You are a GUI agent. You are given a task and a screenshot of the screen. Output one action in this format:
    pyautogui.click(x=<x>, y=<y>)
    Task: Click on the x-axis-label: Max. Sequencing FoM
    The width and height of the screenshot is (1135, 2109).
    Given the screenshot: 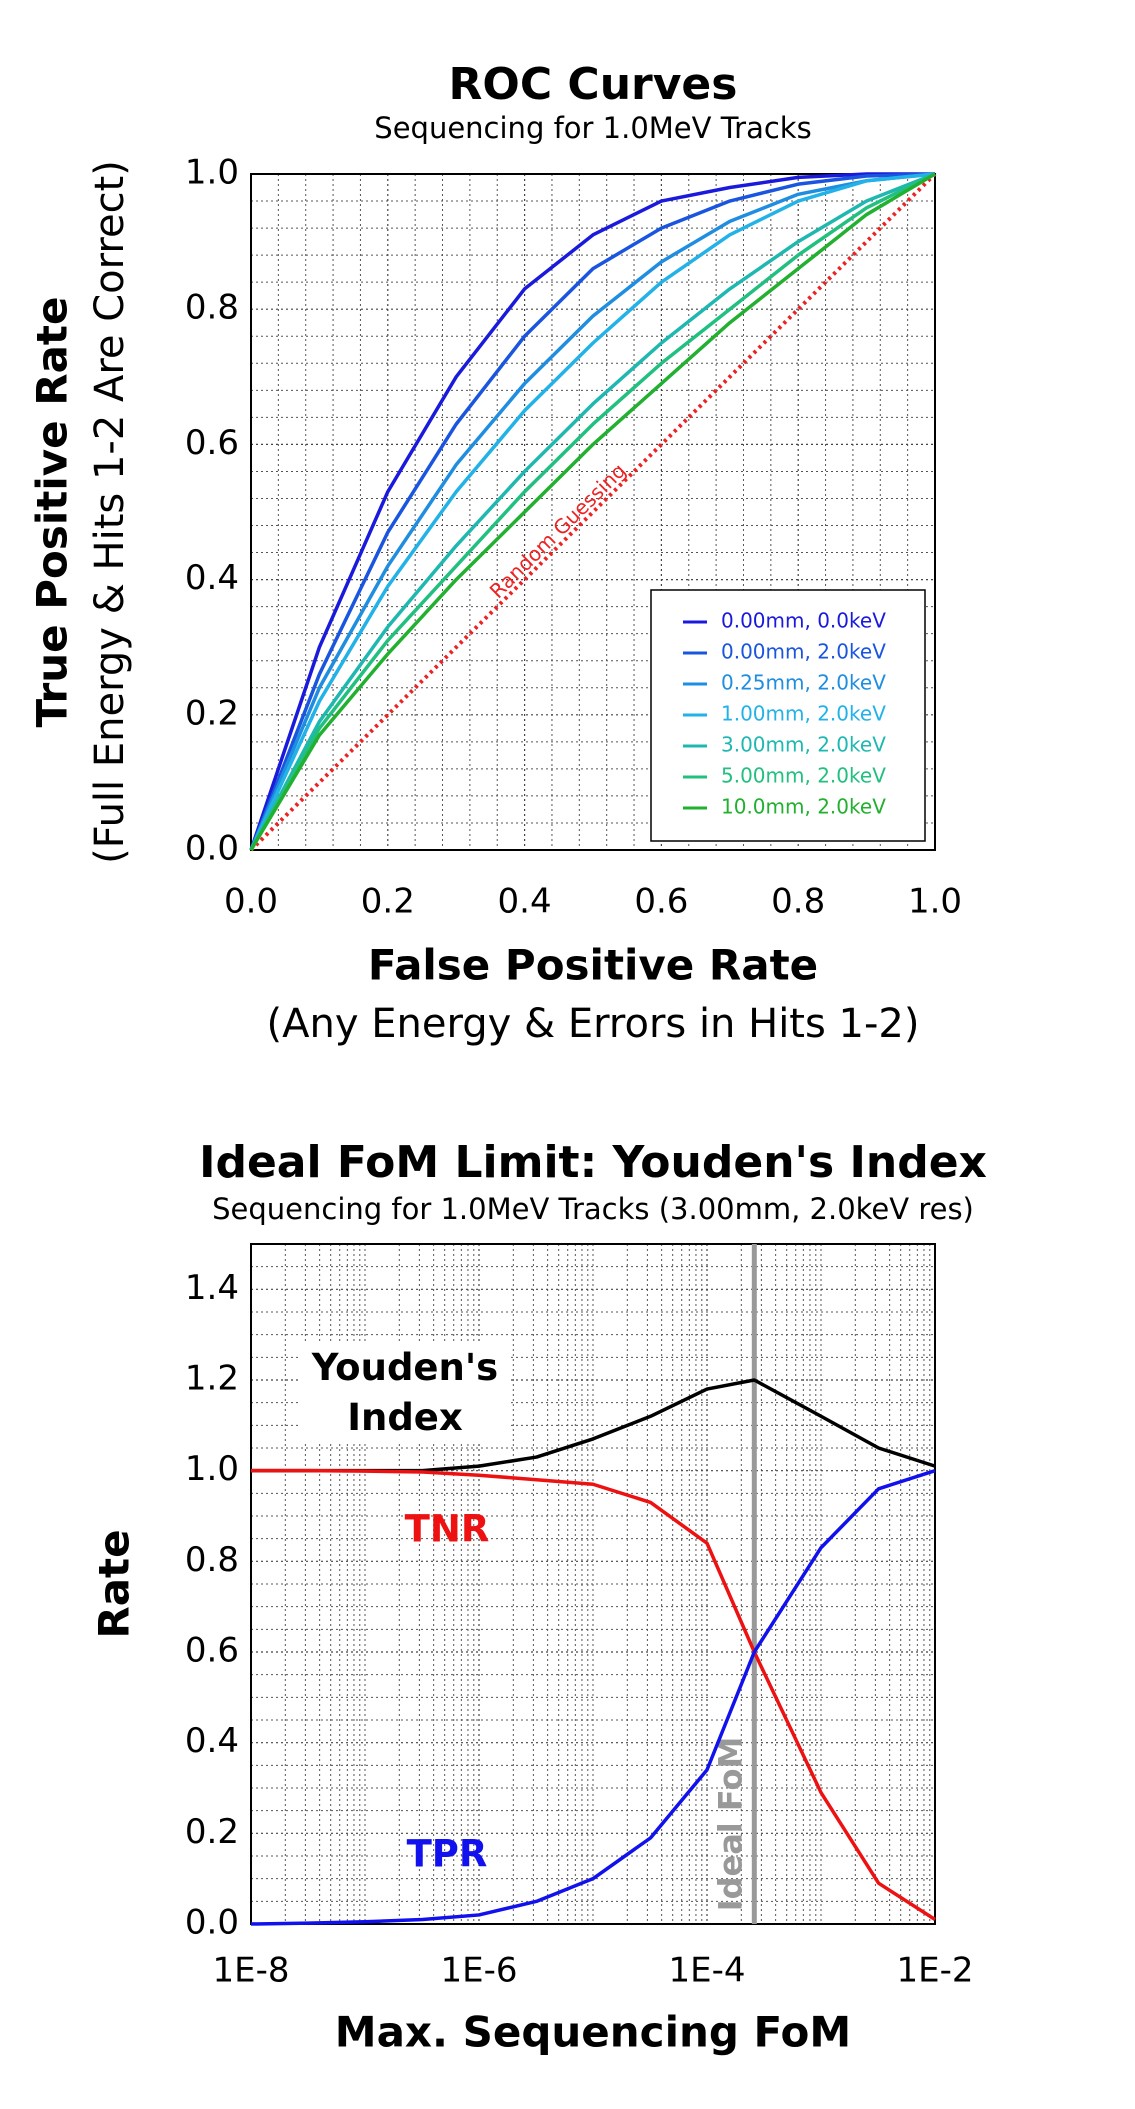 What is the action you would take?
    pyautogui.click(x=593, y=2032)
    